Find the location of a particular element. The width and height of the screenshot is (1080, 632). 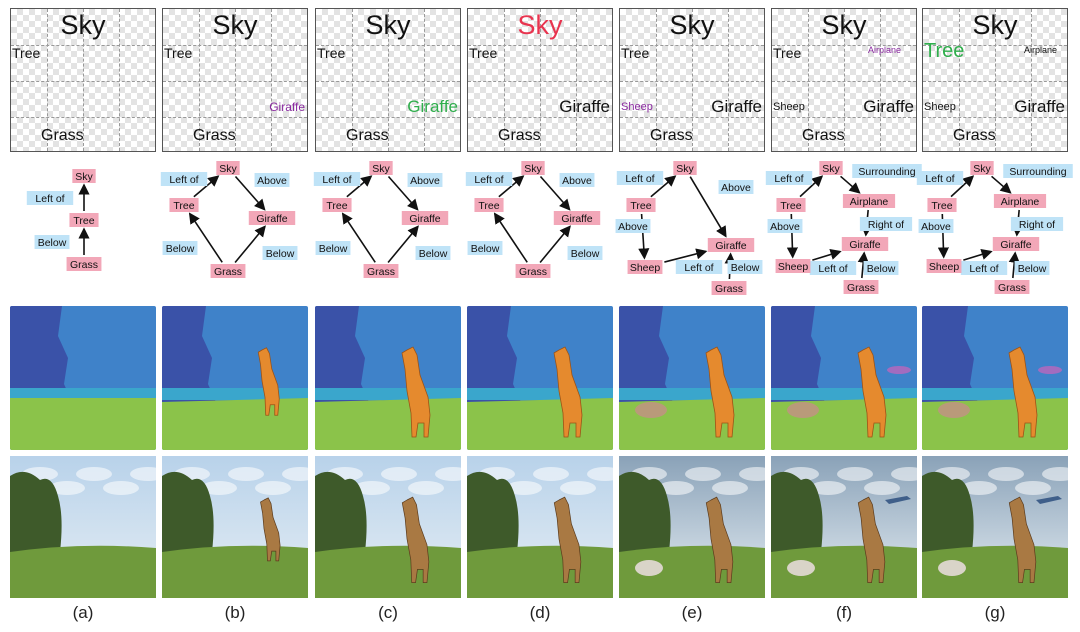

graph-node-sheep: Sheep is located at coordinates (944, 266).